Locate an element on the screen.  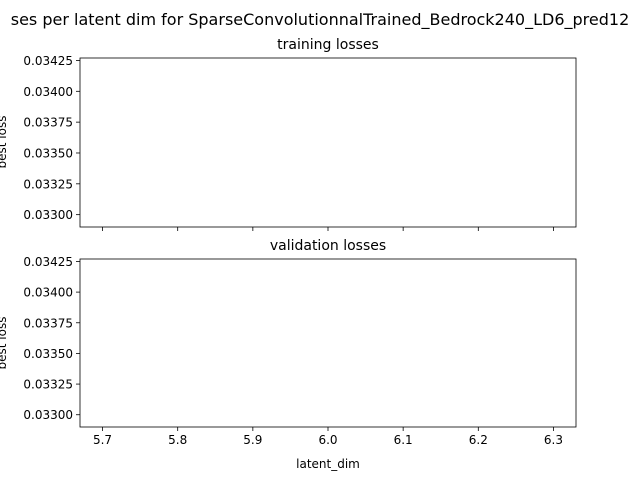
validation-losses-xtick-label: 5.8 is located at coordinates (177, 440).